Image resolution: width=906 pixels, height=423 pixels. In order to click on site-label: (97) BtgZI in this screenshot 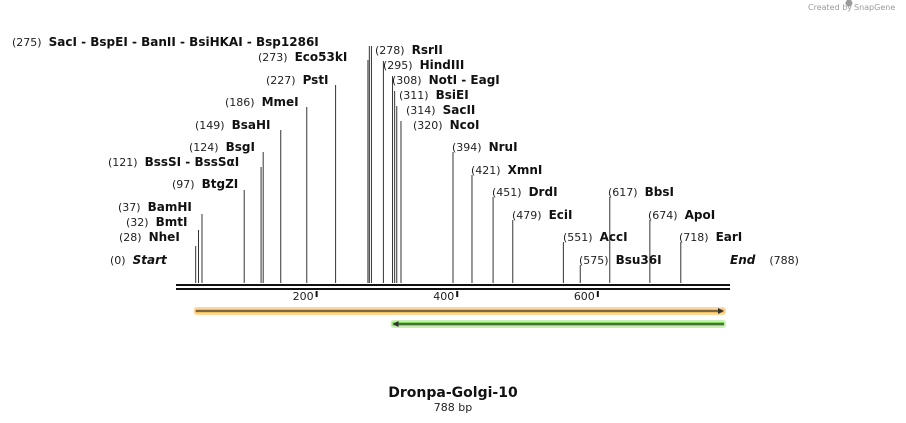, I will do `click(205, 184)`.